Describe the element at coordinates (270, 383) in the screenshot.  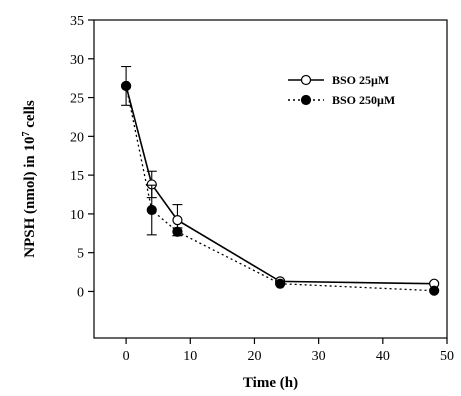
I see `x-axis-title: Time (h)` at that location.